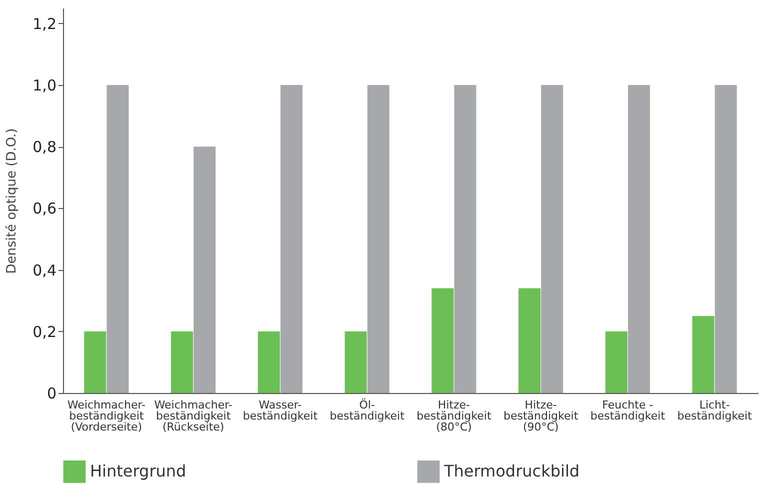  Describe the element at coordinates (106, 416) in the screenshot. I see `x-tick-label: Weichmacher- beständigkeit (Vorderseite)` at that location.